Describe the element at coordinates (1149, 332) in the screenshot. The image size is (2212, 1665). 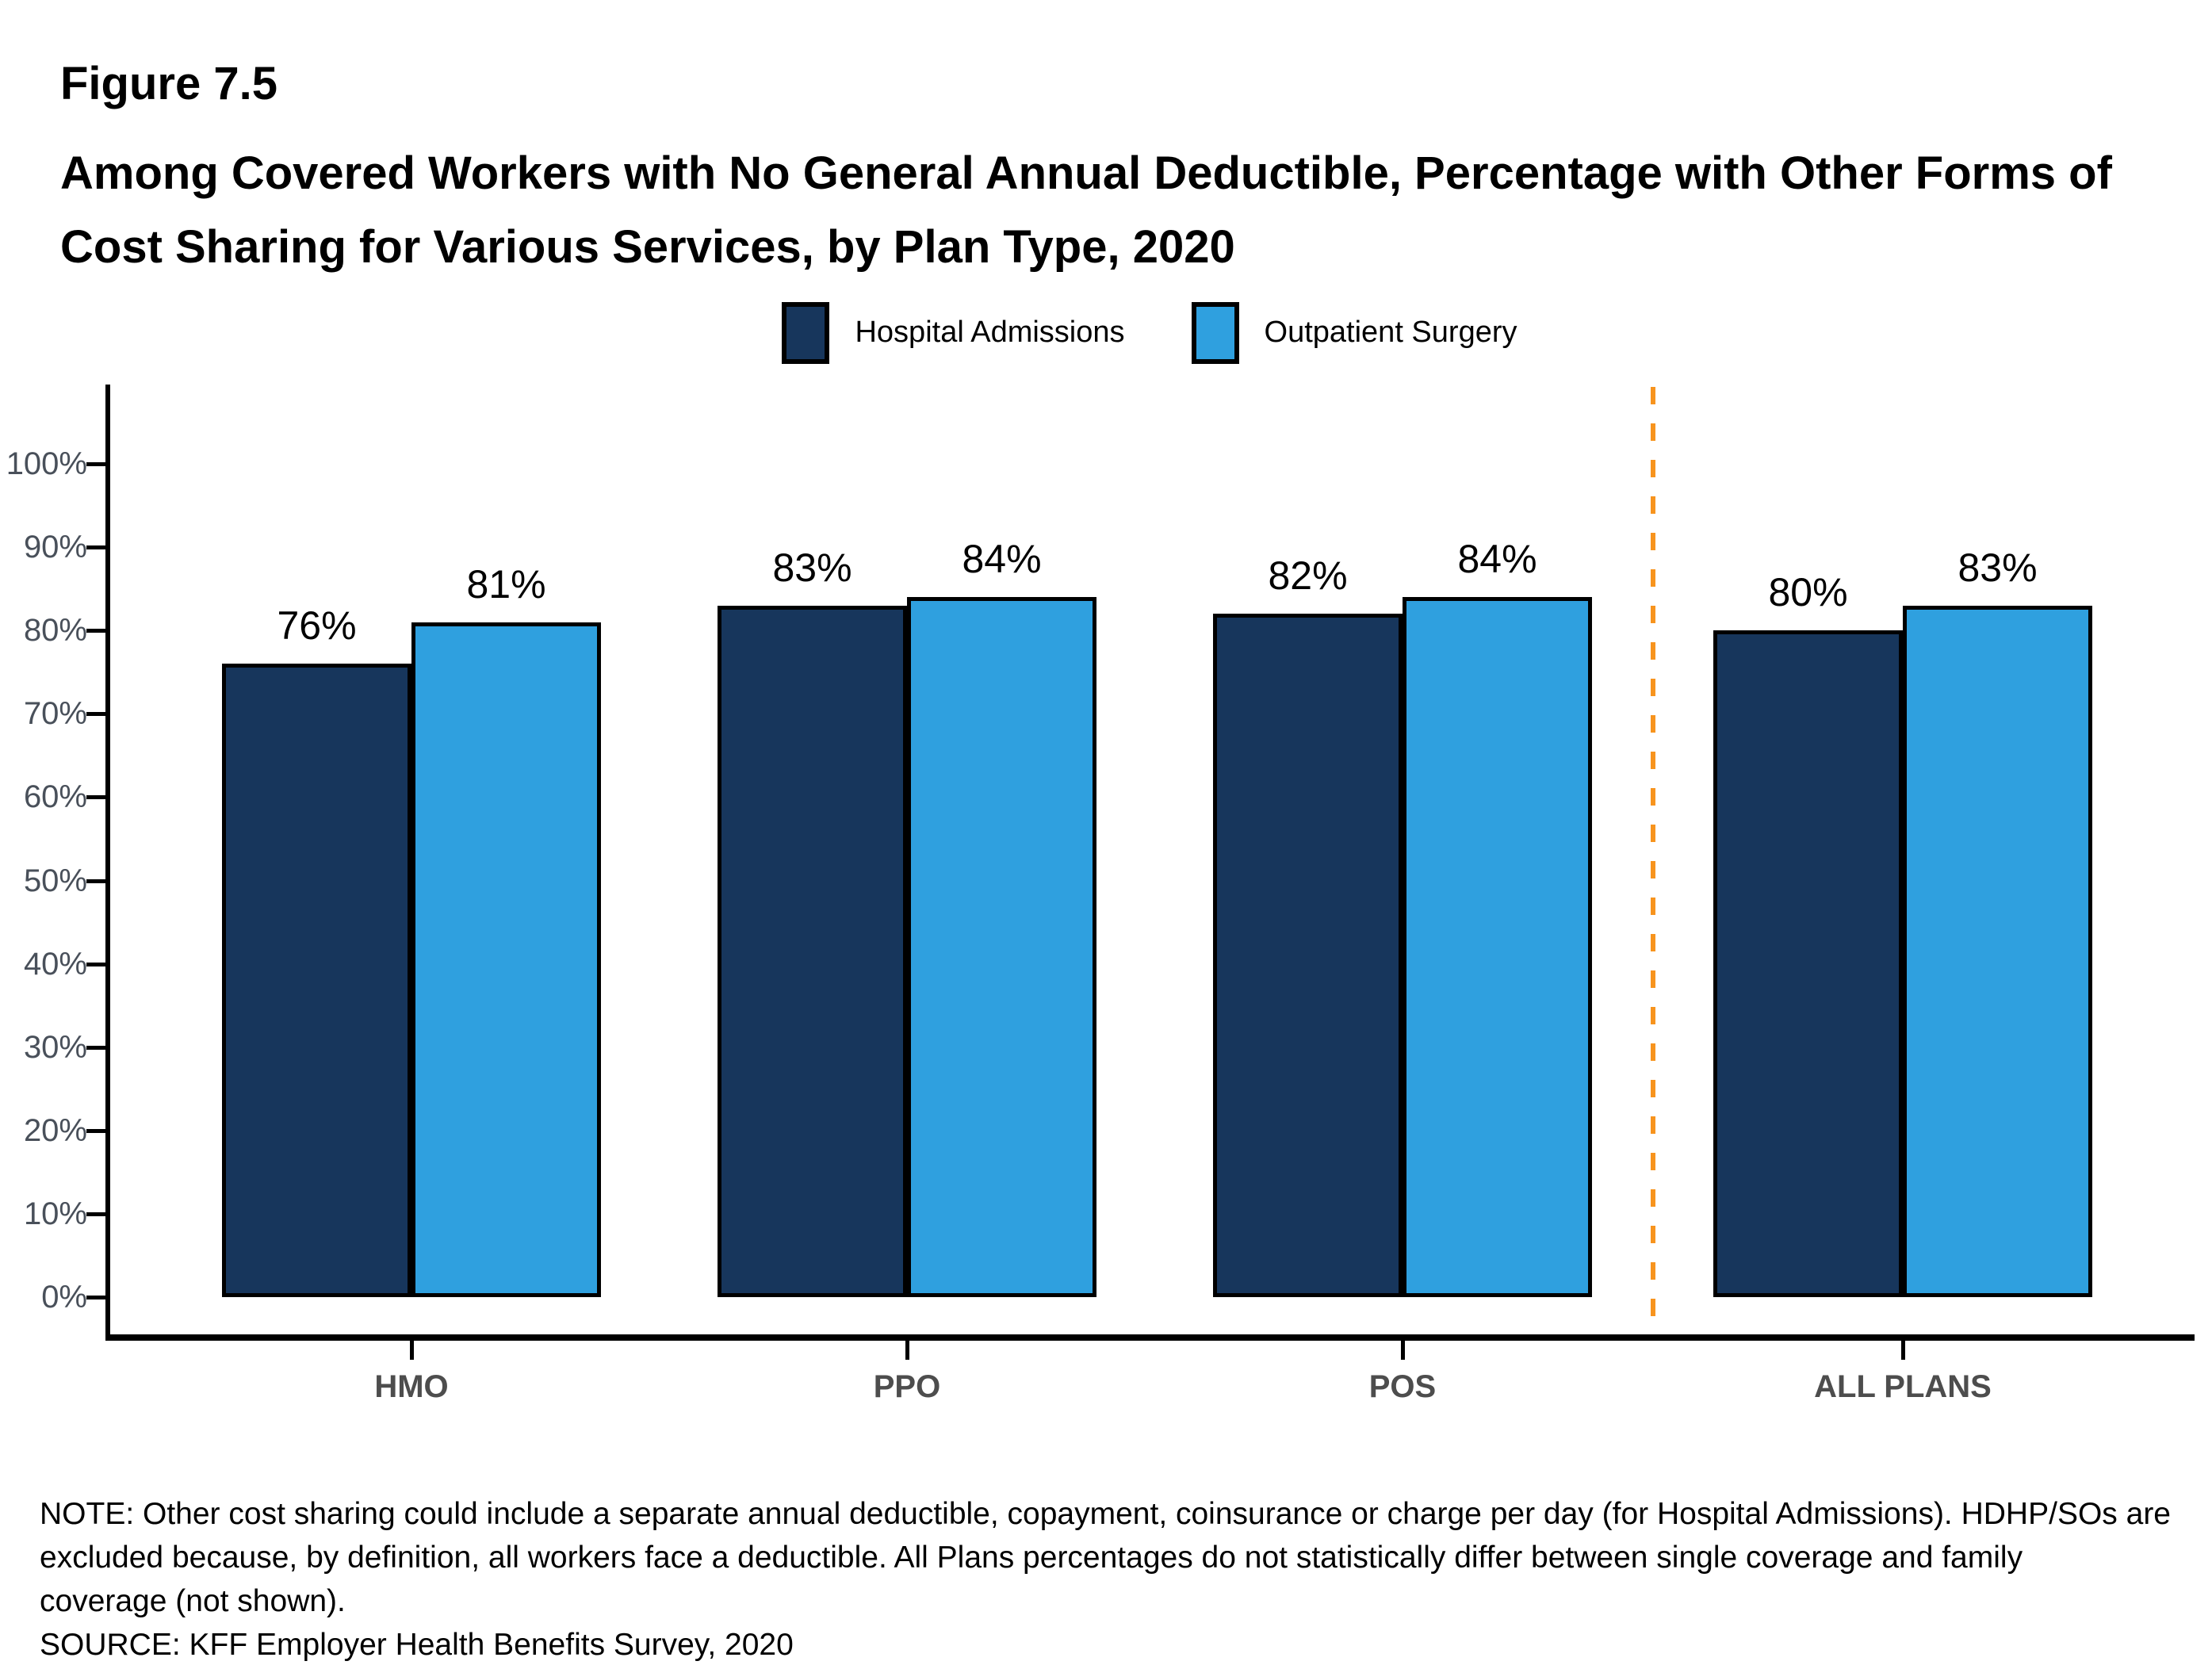
I see `chart-legend: Hospital Admissions Outpatient Surgery` at that location.